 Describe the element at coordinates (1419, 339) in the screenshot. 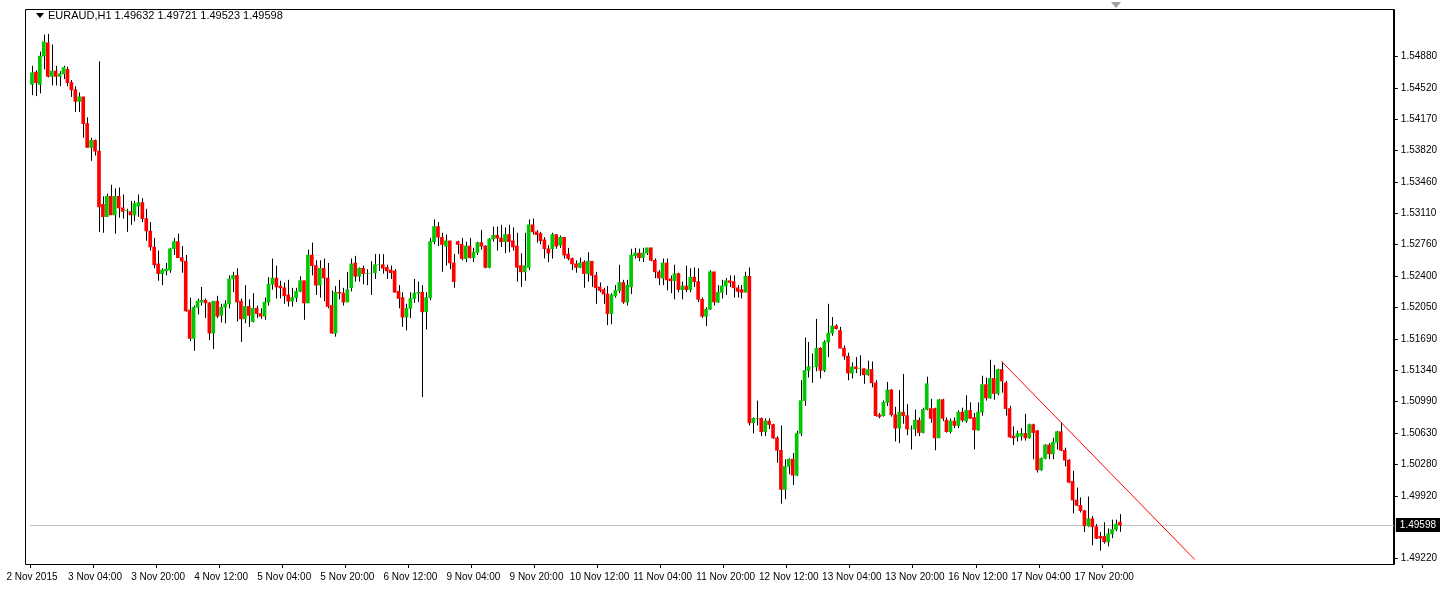

I see `y-tick-label: 1.51690` at that location.